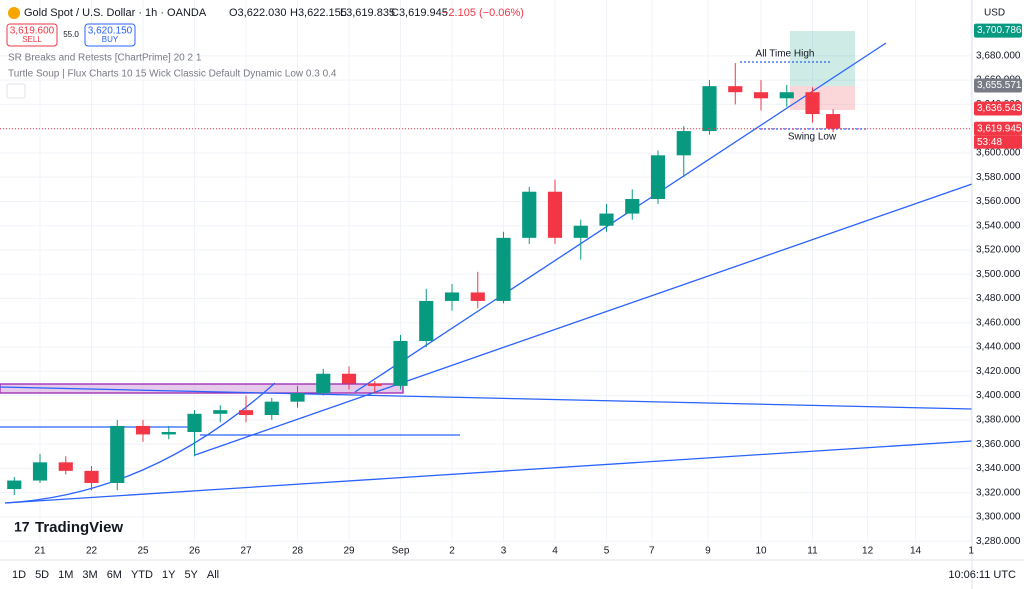 The height and width of the screenshot is (589, 1024). I want to click on x-tick-label: 28, so click(298, 551).